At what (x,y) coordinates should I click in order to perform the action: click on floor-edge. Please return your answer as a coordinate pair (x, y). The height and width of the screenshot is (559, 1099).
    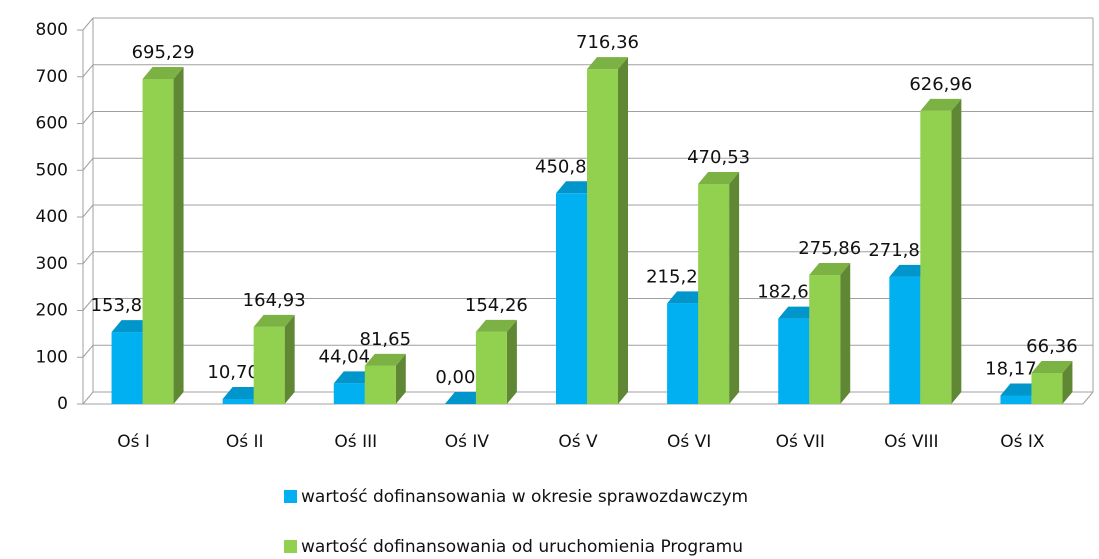
    Looking at the image, I should click on (1088, 398).